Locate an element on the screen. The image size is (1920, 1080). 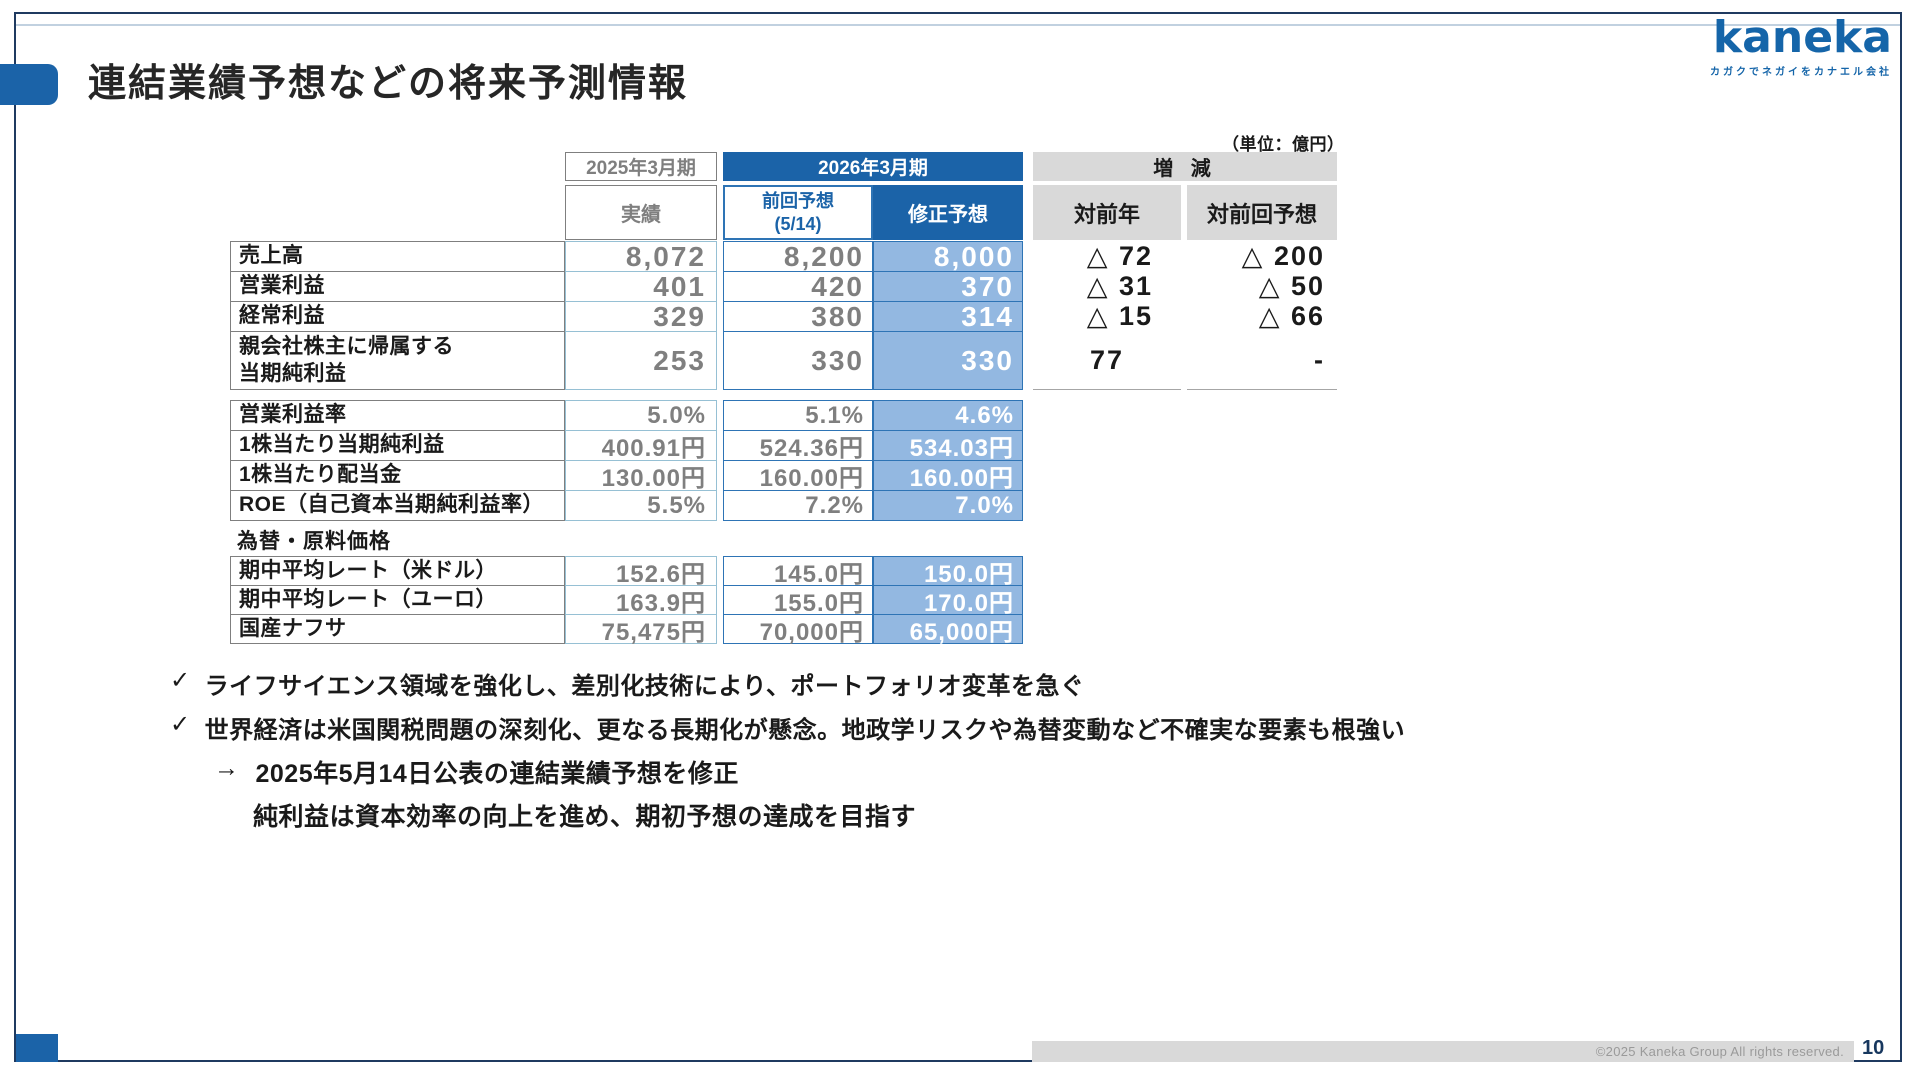
cell-previous: 145.0円 is located at coordinates (798, 572).